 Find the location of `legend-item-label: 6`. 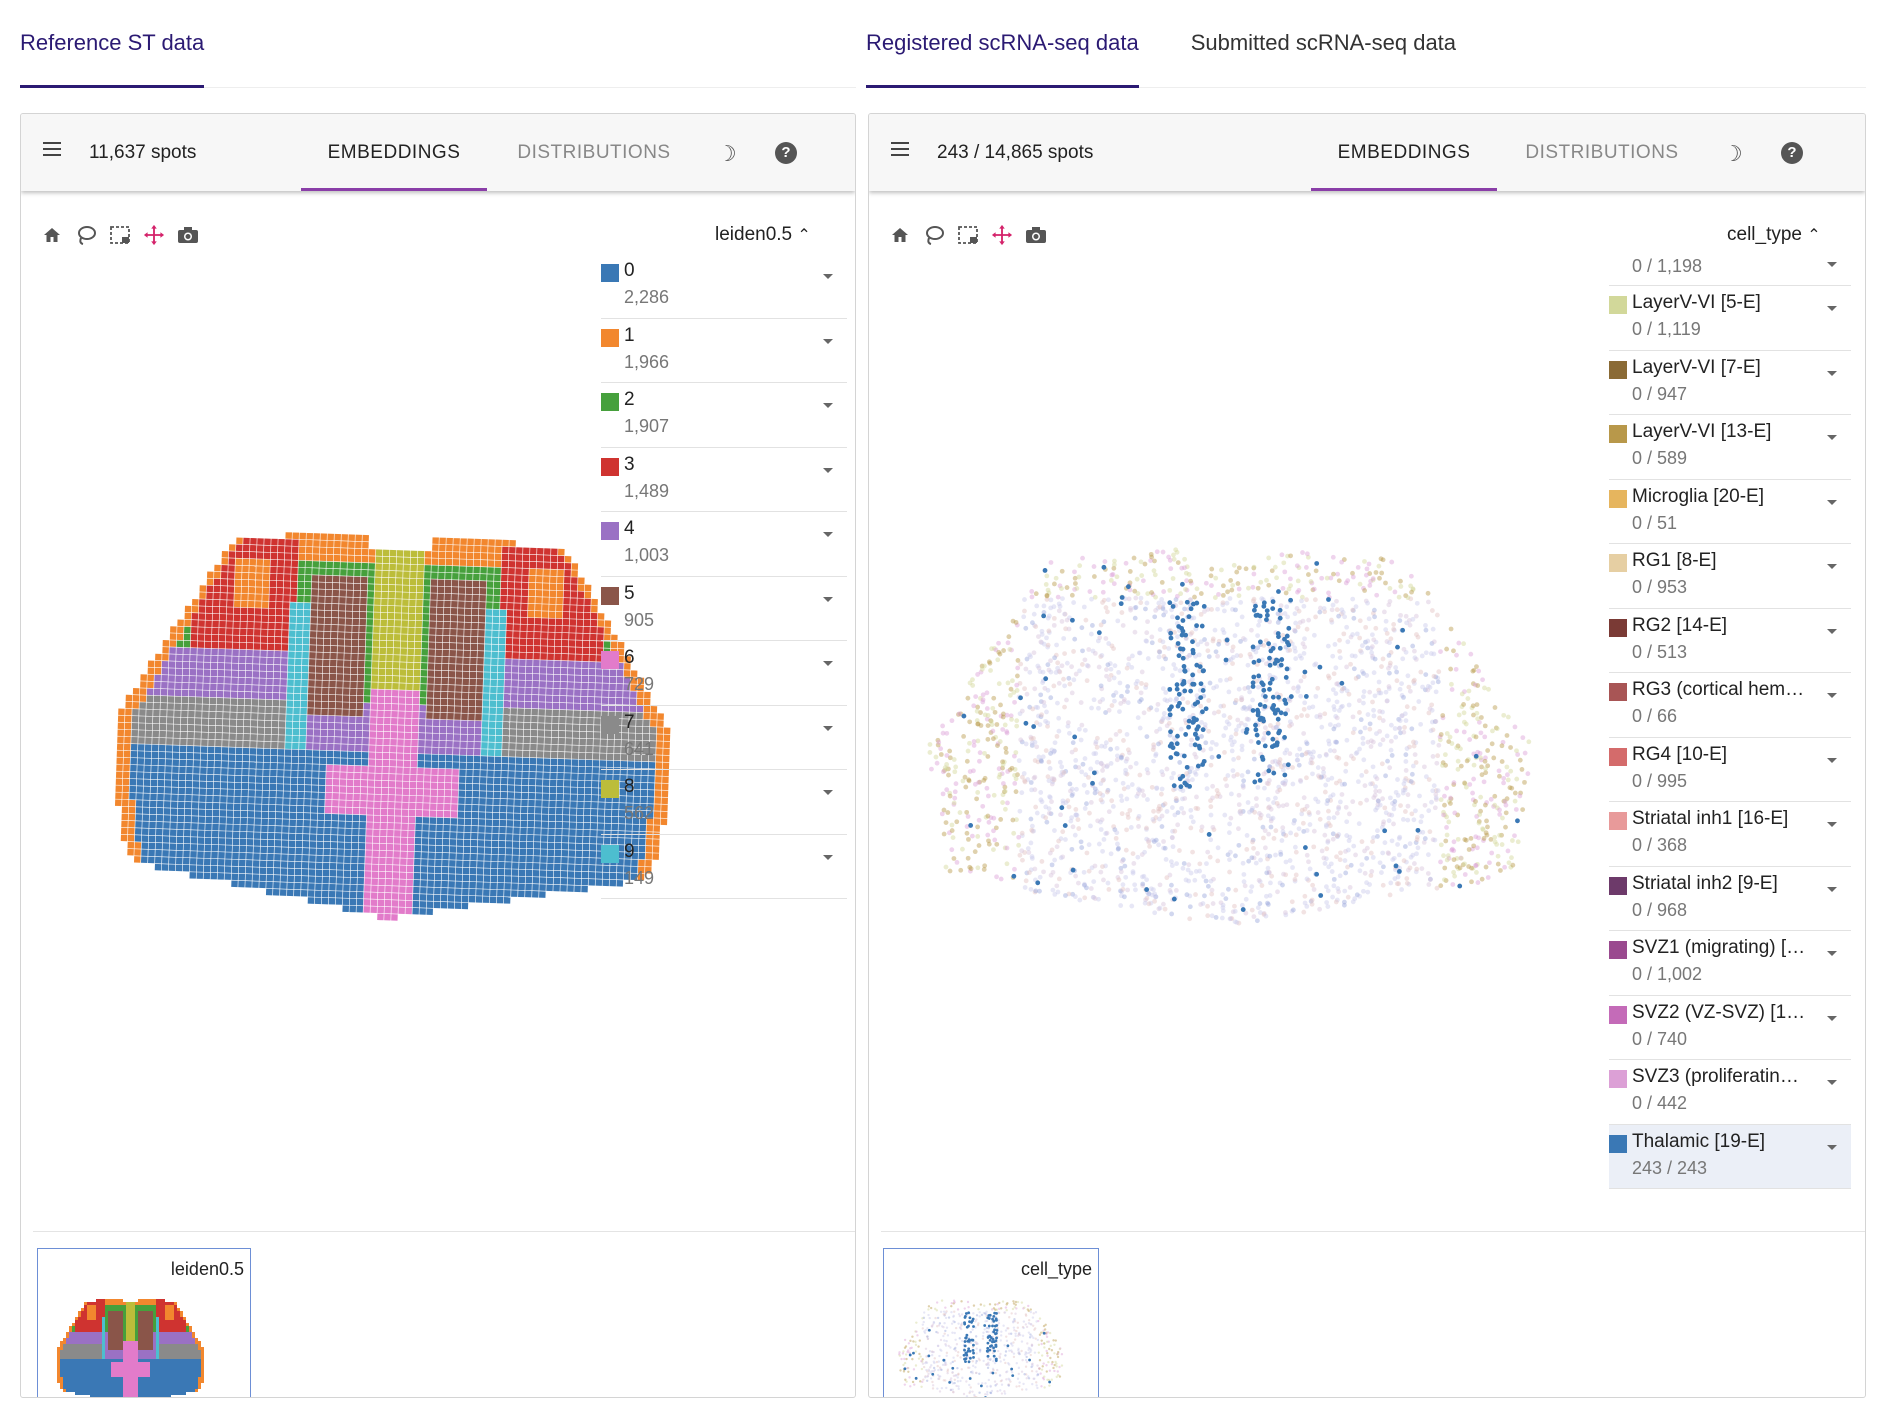

legend-item-label: 6 is located at coordinates (629, 657).